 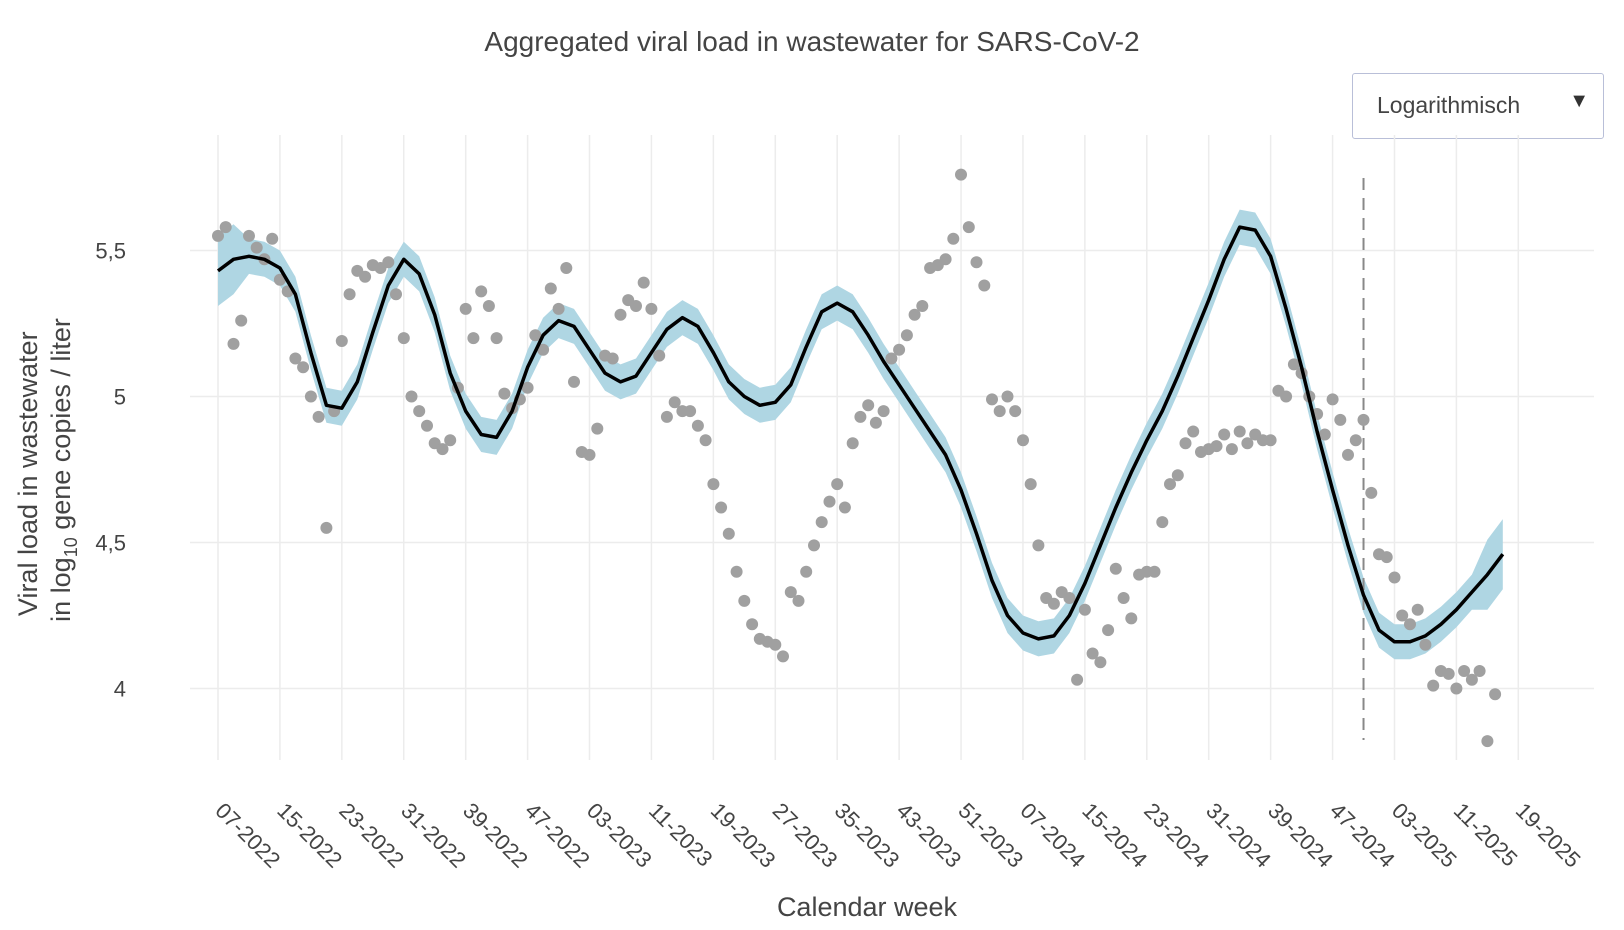 I want to click on x-tick-label: 15-2024, so click(x=1114, y=835).